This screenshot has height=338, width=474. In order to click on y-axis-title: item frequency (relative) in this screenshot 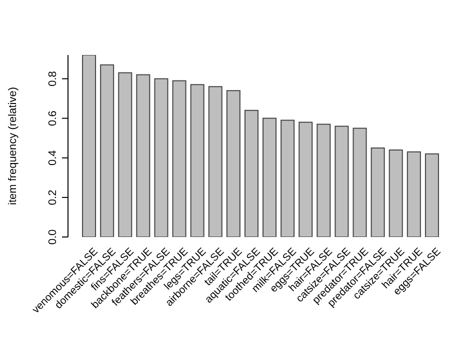, I will do `click(12, 146)`.